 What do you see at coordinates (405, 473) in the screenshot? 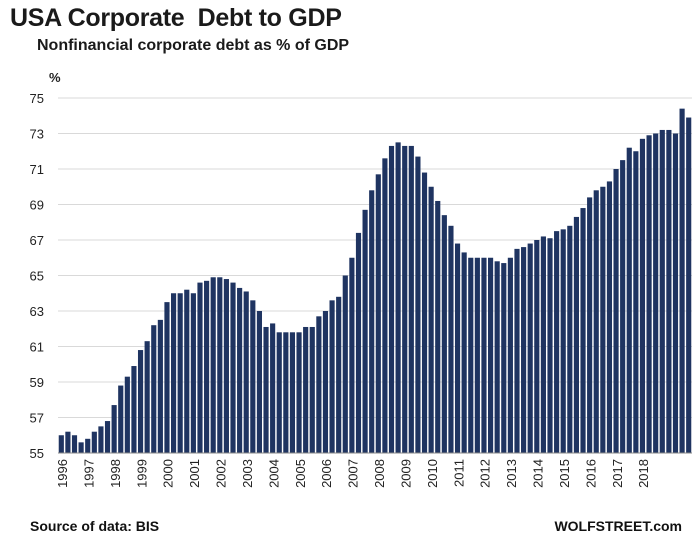
I see `x-tick-label: 2009` at bounding box center [405, 473].